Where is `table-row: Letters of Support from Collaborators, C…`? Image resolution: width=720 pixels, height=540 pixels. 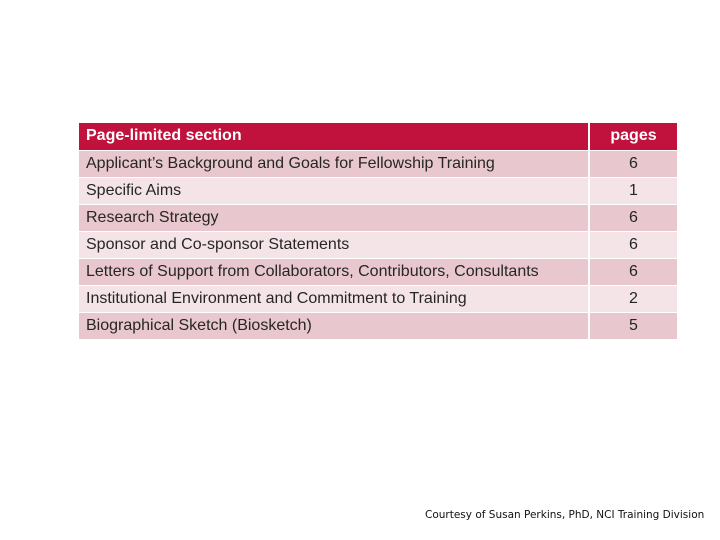 table-row: Letters of Support from Collaborators, C… is located at coordinates (378, 272).